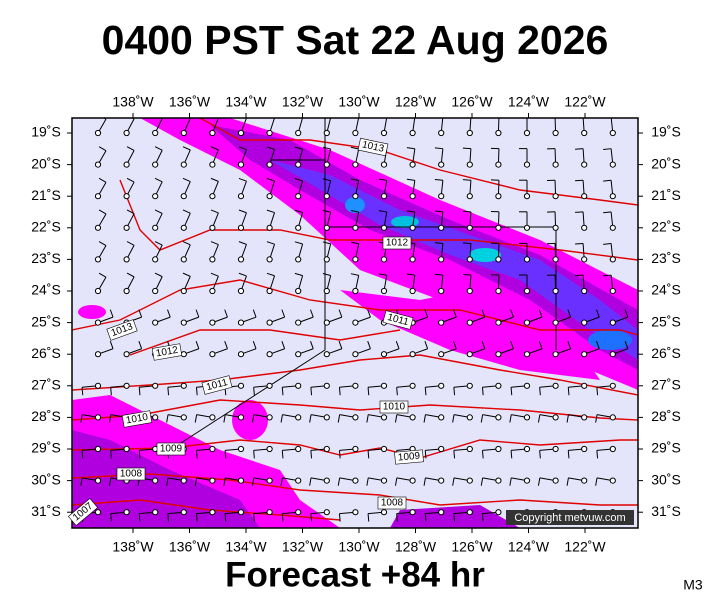 The width and height of the screenshot is (711, 605). What do you see at coordinates (666, 321) in the screenshot?
I see `lat-label-right: 25˚S` at bounding box center [666, 321].